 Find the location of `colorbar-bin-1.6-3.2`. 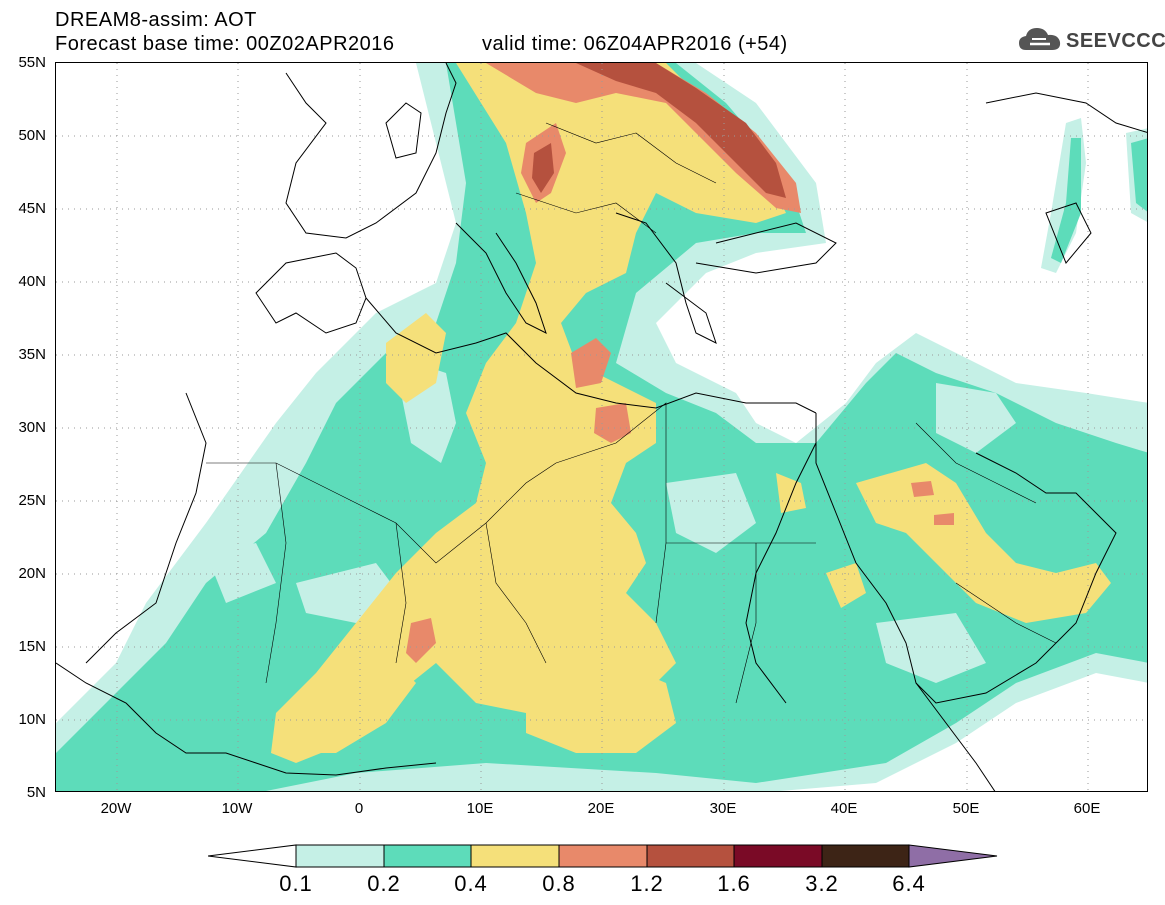

colorbar-bin-1.6-3.2 is located at coordinates (778, 856).